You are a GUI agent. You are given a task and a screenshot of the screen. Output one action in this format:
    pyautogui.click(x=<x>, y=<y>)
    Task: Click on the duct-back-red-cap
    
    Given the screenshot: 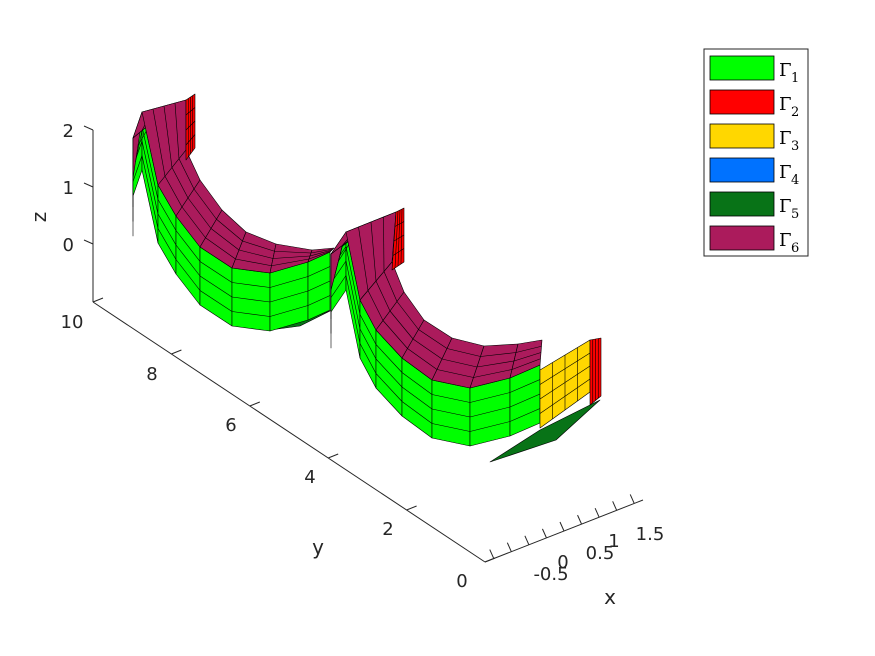 What is the action you would take?
    pyautogui.click(x=190, y=127)
    